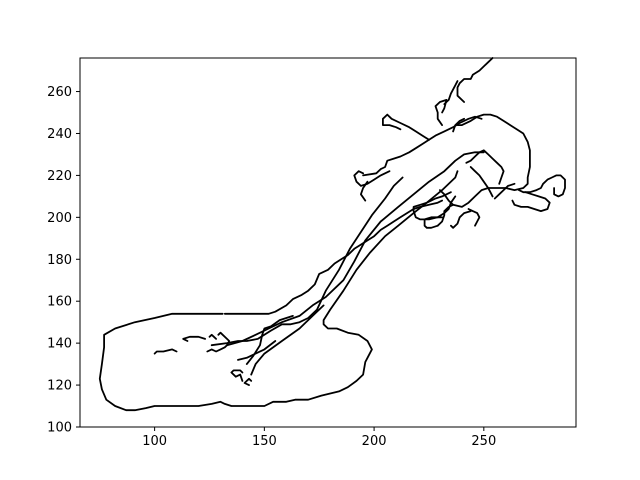 This screenshot has width=640, height=480. Describe the element at coordinates (59, 428) in the screenshot. I see `y-tick-label: 100` at that location.